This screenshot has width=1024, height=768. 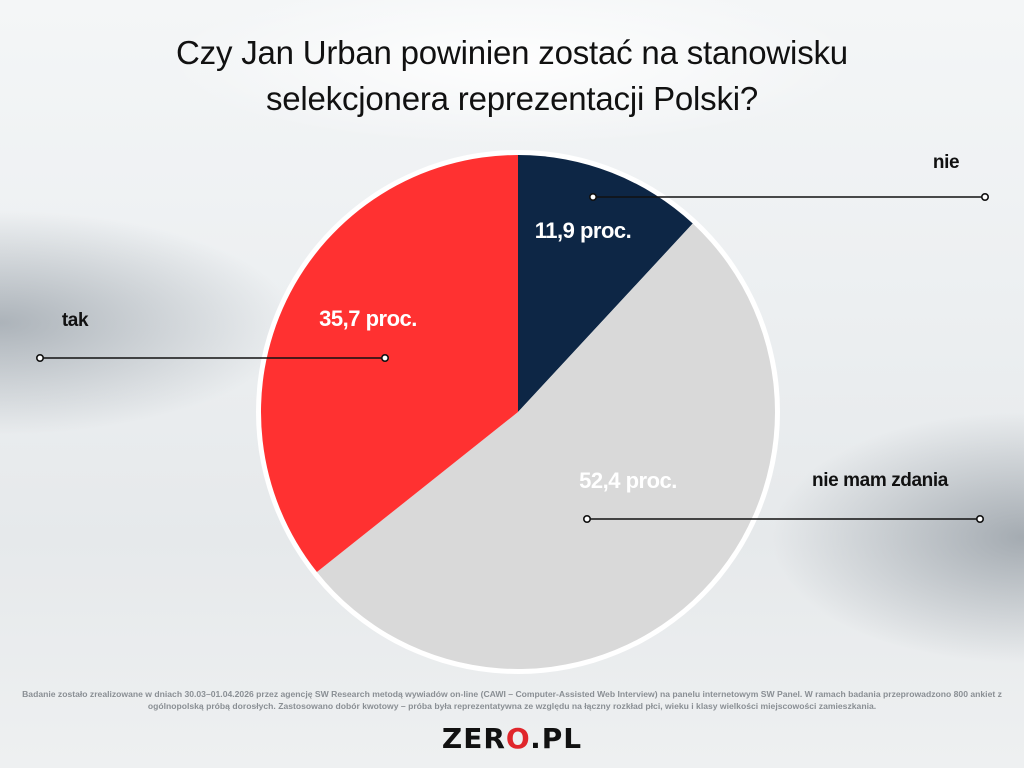 I want to click on slice-category-label: tak, so click(x=75, y=320).